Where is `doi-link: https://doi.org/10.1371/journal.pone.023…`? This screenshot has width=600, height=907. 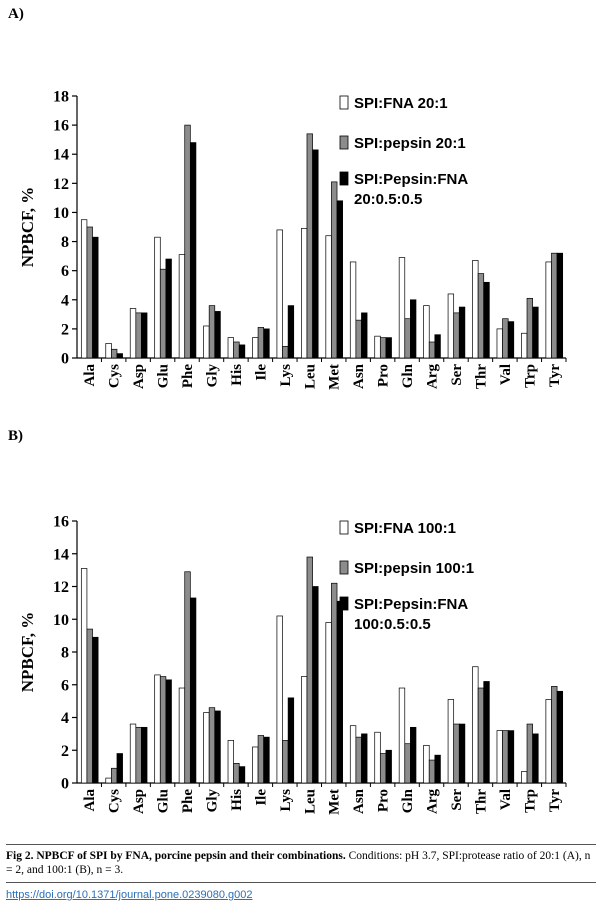
doi-link: https://doi.org/10.1371/journal.pone.023… is located at coordinates (129, 895).